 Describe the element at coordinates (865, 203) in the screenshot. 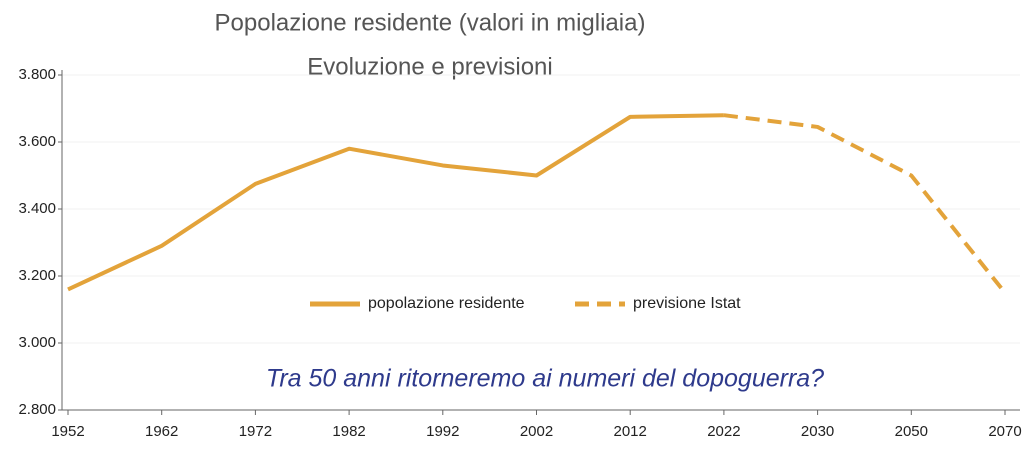

I see `series-line` at that location.